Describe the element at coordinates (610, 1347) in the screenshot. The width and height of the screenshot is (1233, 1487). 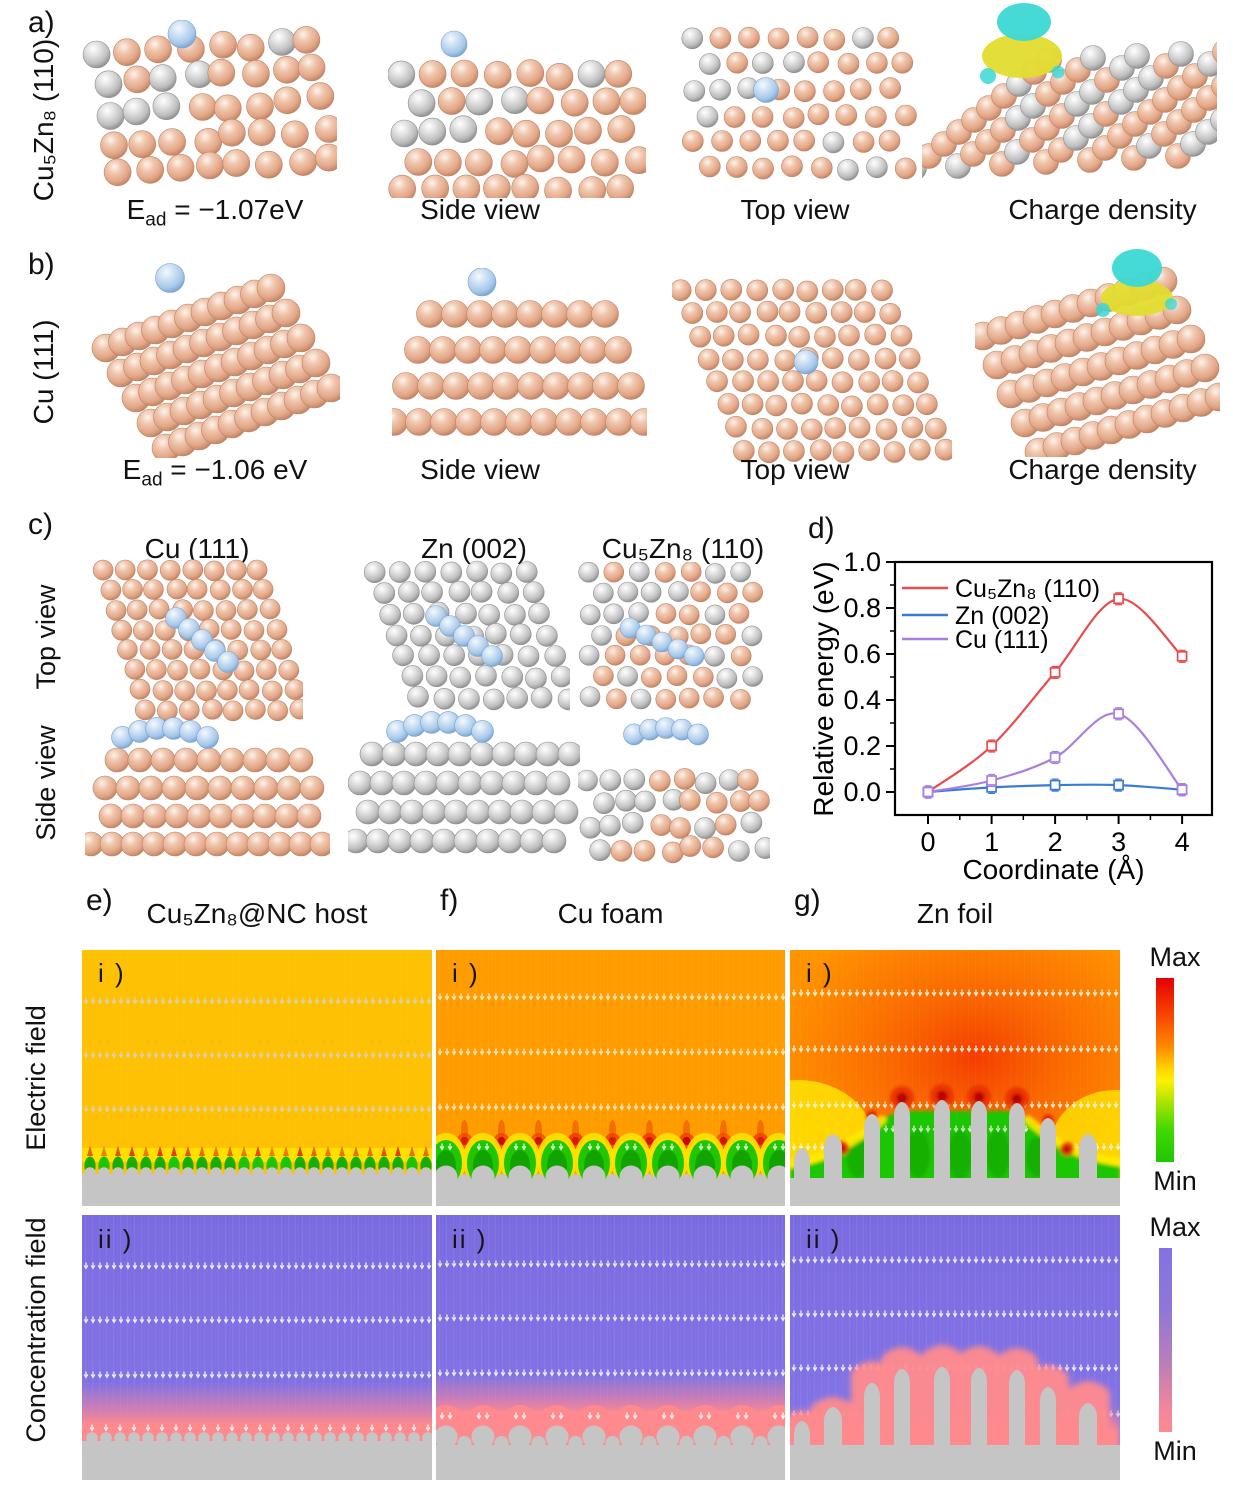
I see `concentration-field-map-cu-foam` at that location.